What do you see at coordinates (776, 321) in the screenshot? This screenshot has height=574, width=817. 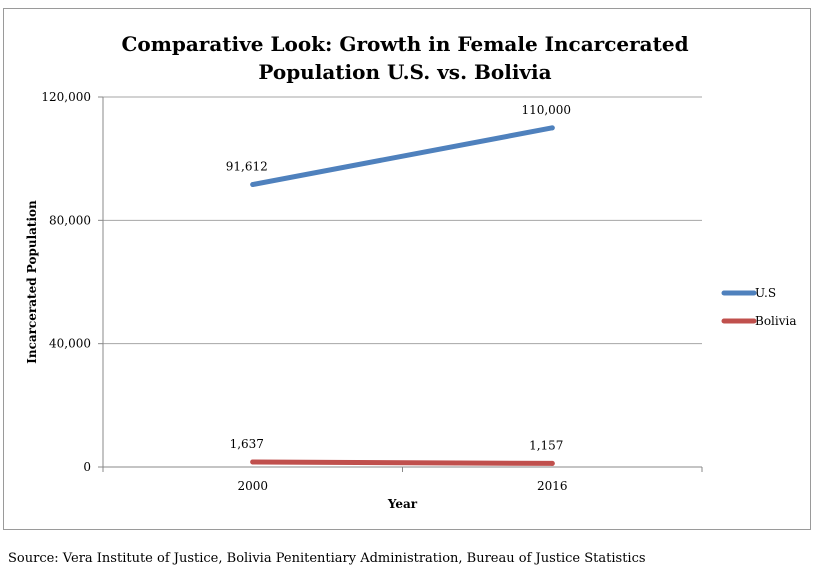 I see `legend-label-bolivia: Bolivia` at bounding box center [776, 321].